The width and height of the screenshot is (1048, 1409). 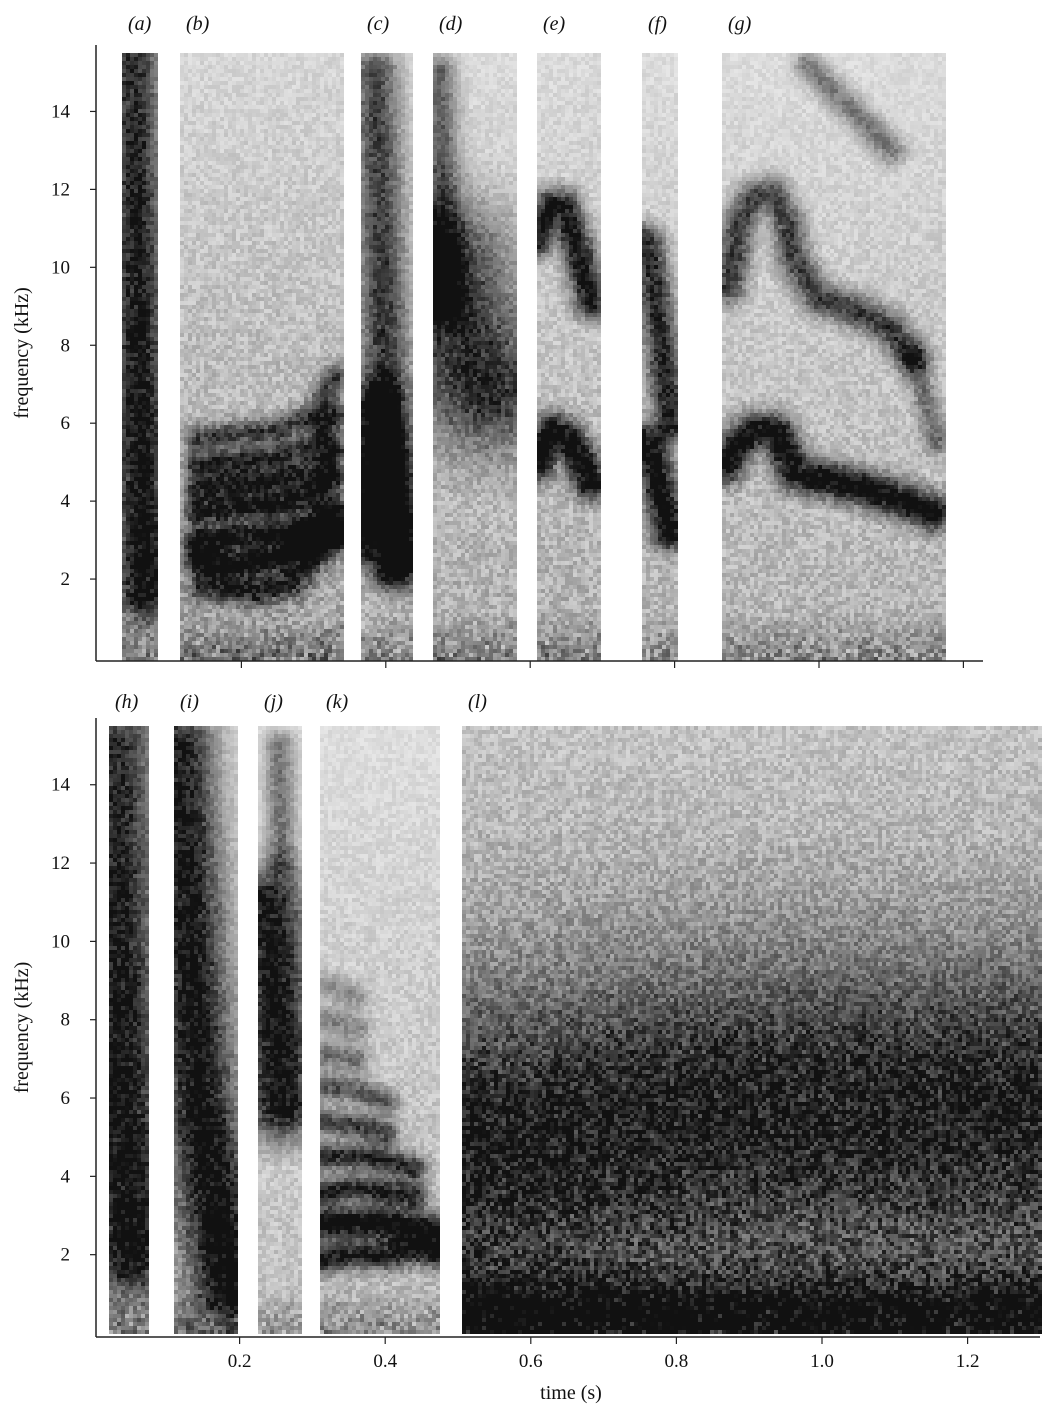 I want to click on segment-k, so click(x=380, y=1030).